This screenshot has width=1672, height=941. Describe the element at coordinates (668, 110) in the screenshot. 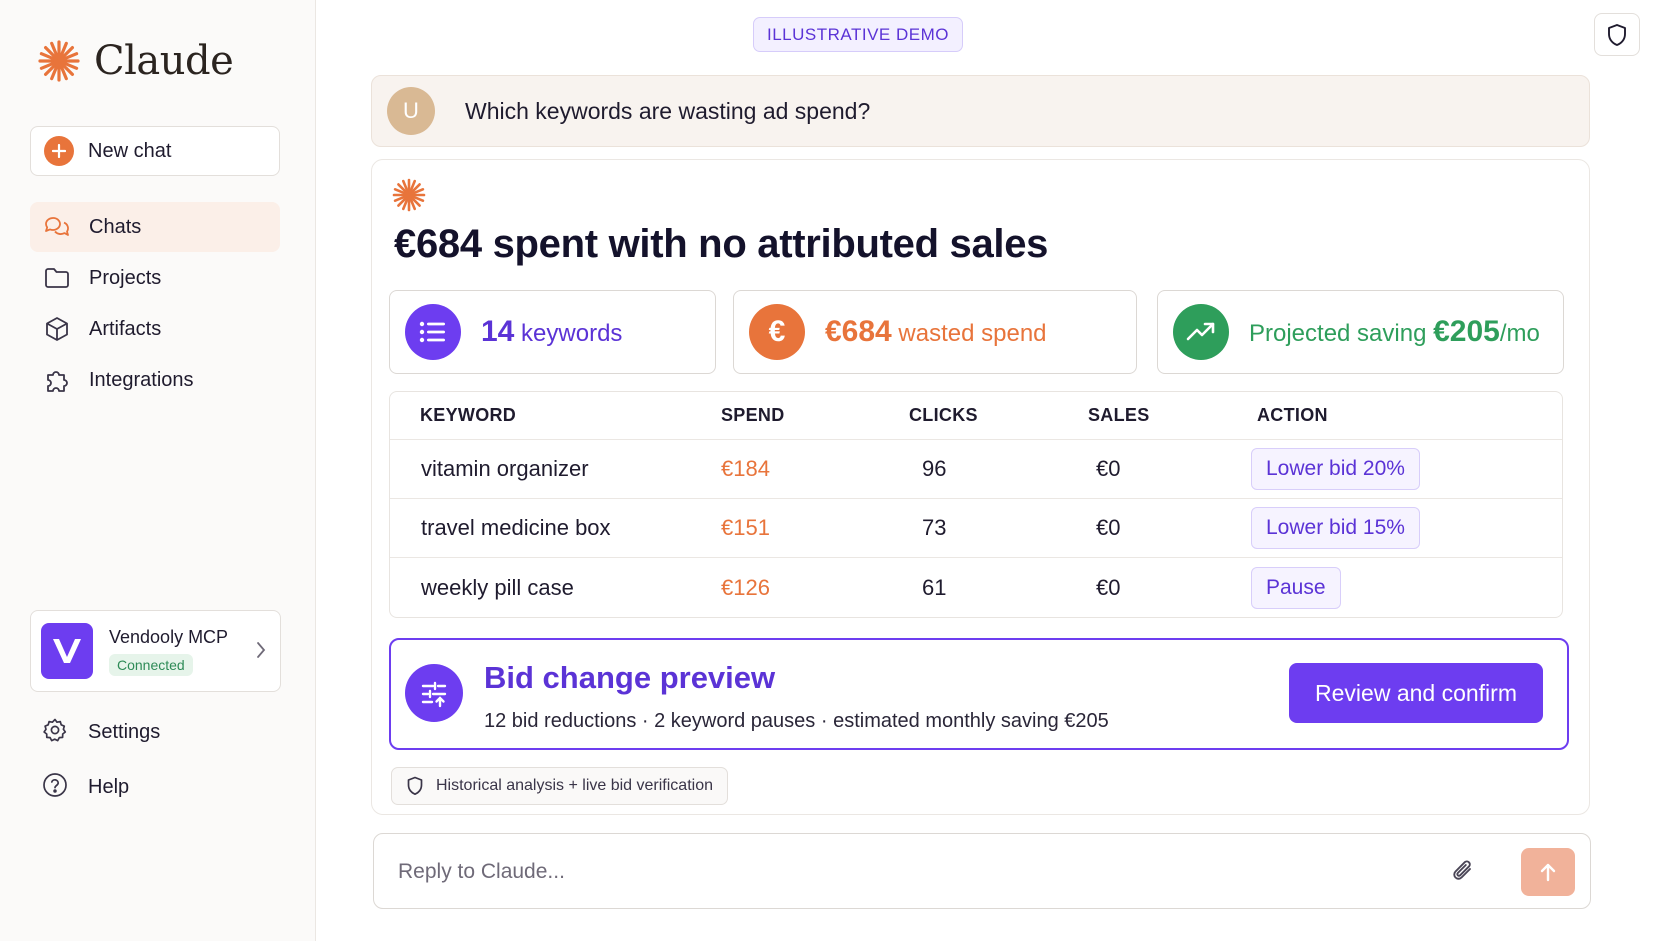

I see `user-message-text: Which keywords are wasting ad spend?` at that location.